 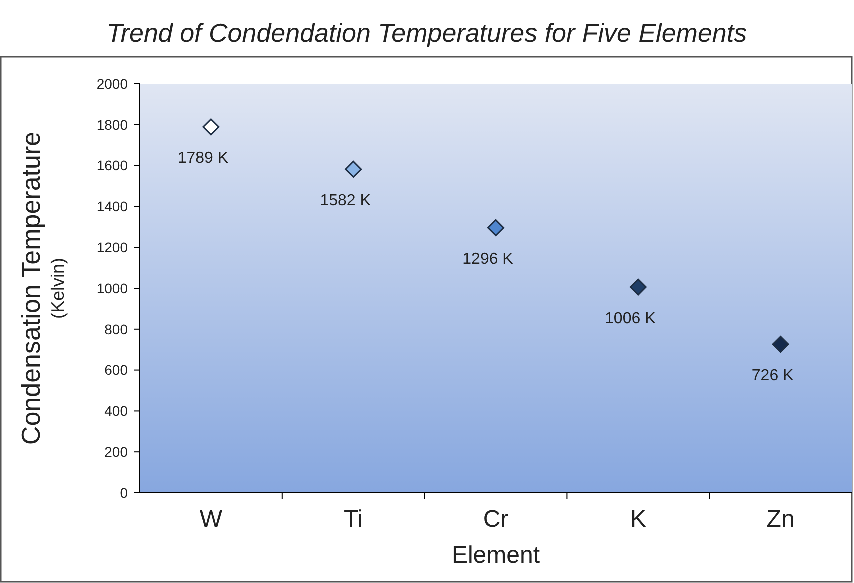 What do you see at coordinates (112, 166) in the screenshot?
I see `y-tick-label: 1600` at bounding box center [112, 166].